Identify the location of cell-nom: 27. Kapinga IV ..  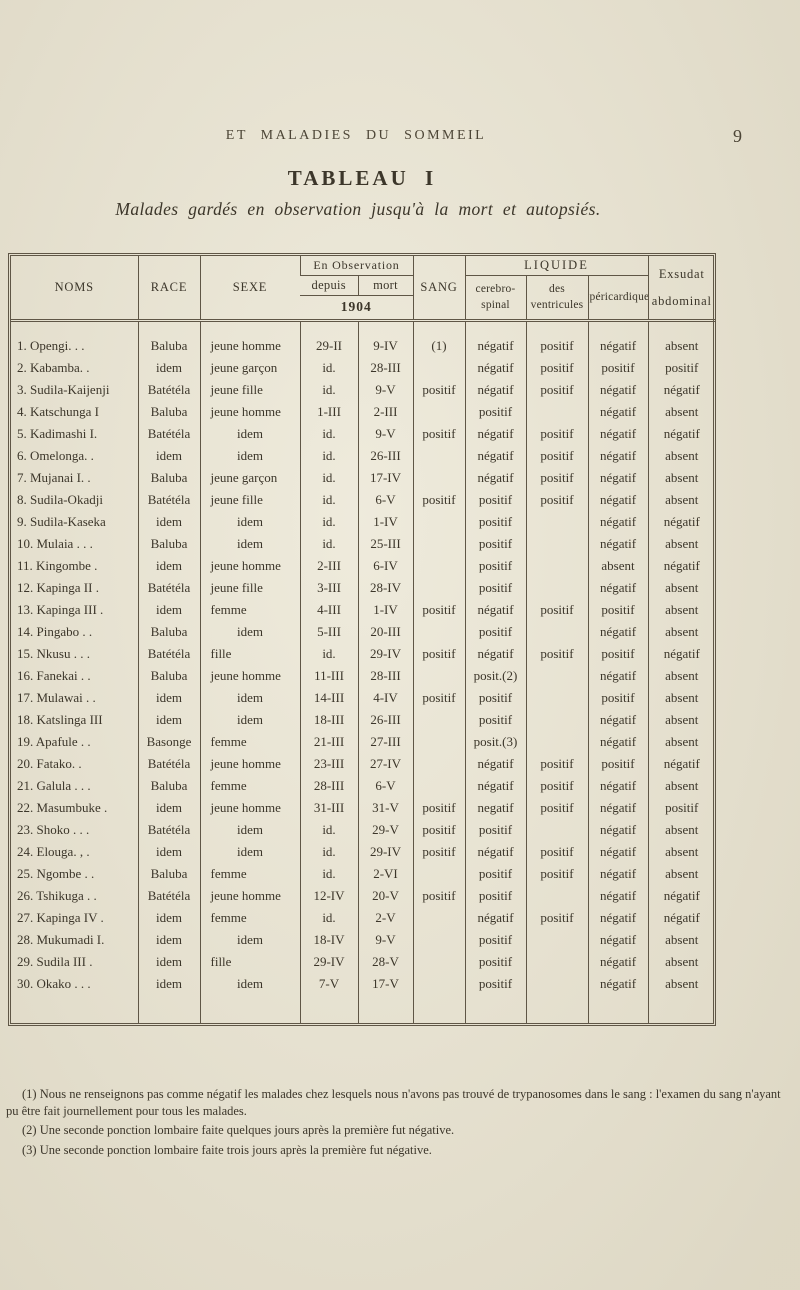
(60, 917).